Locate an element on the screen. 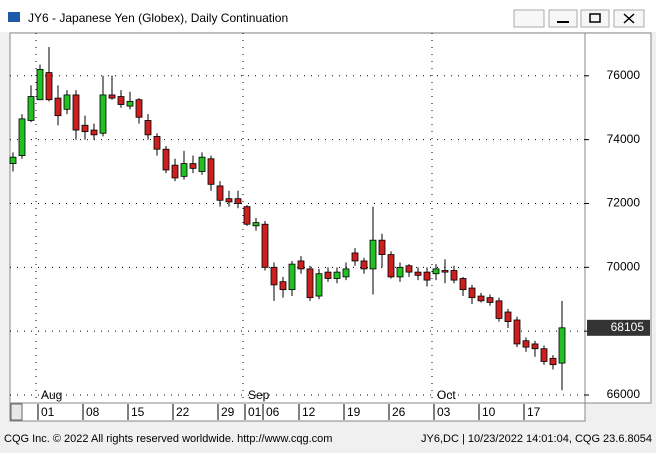 This screenshot has height=453, width=656. x-tick-label: 19 is located at coordinates (354, 412).